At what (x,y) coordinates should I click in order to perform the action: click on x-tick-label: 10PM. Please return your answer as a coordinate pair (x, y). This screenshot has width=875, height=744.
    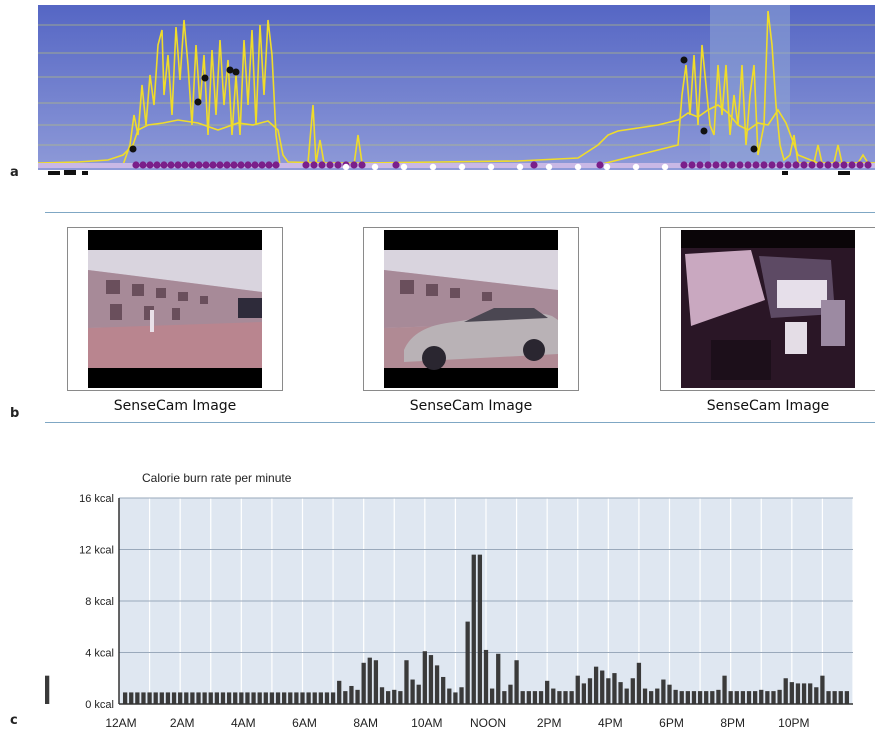
    Looking at the image, I should click on (793, 723).